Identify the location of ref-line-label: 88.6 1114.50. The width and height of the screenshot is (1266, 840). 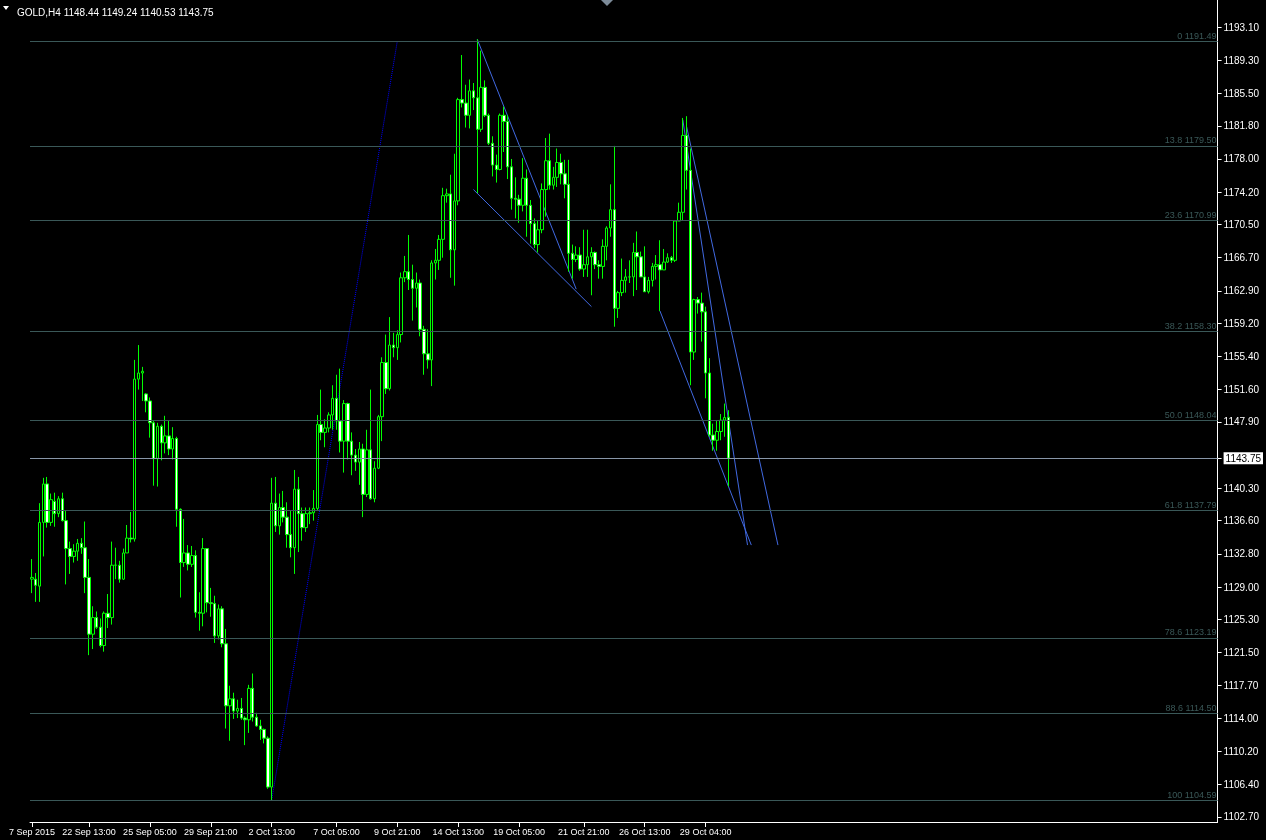
(1191, 708).